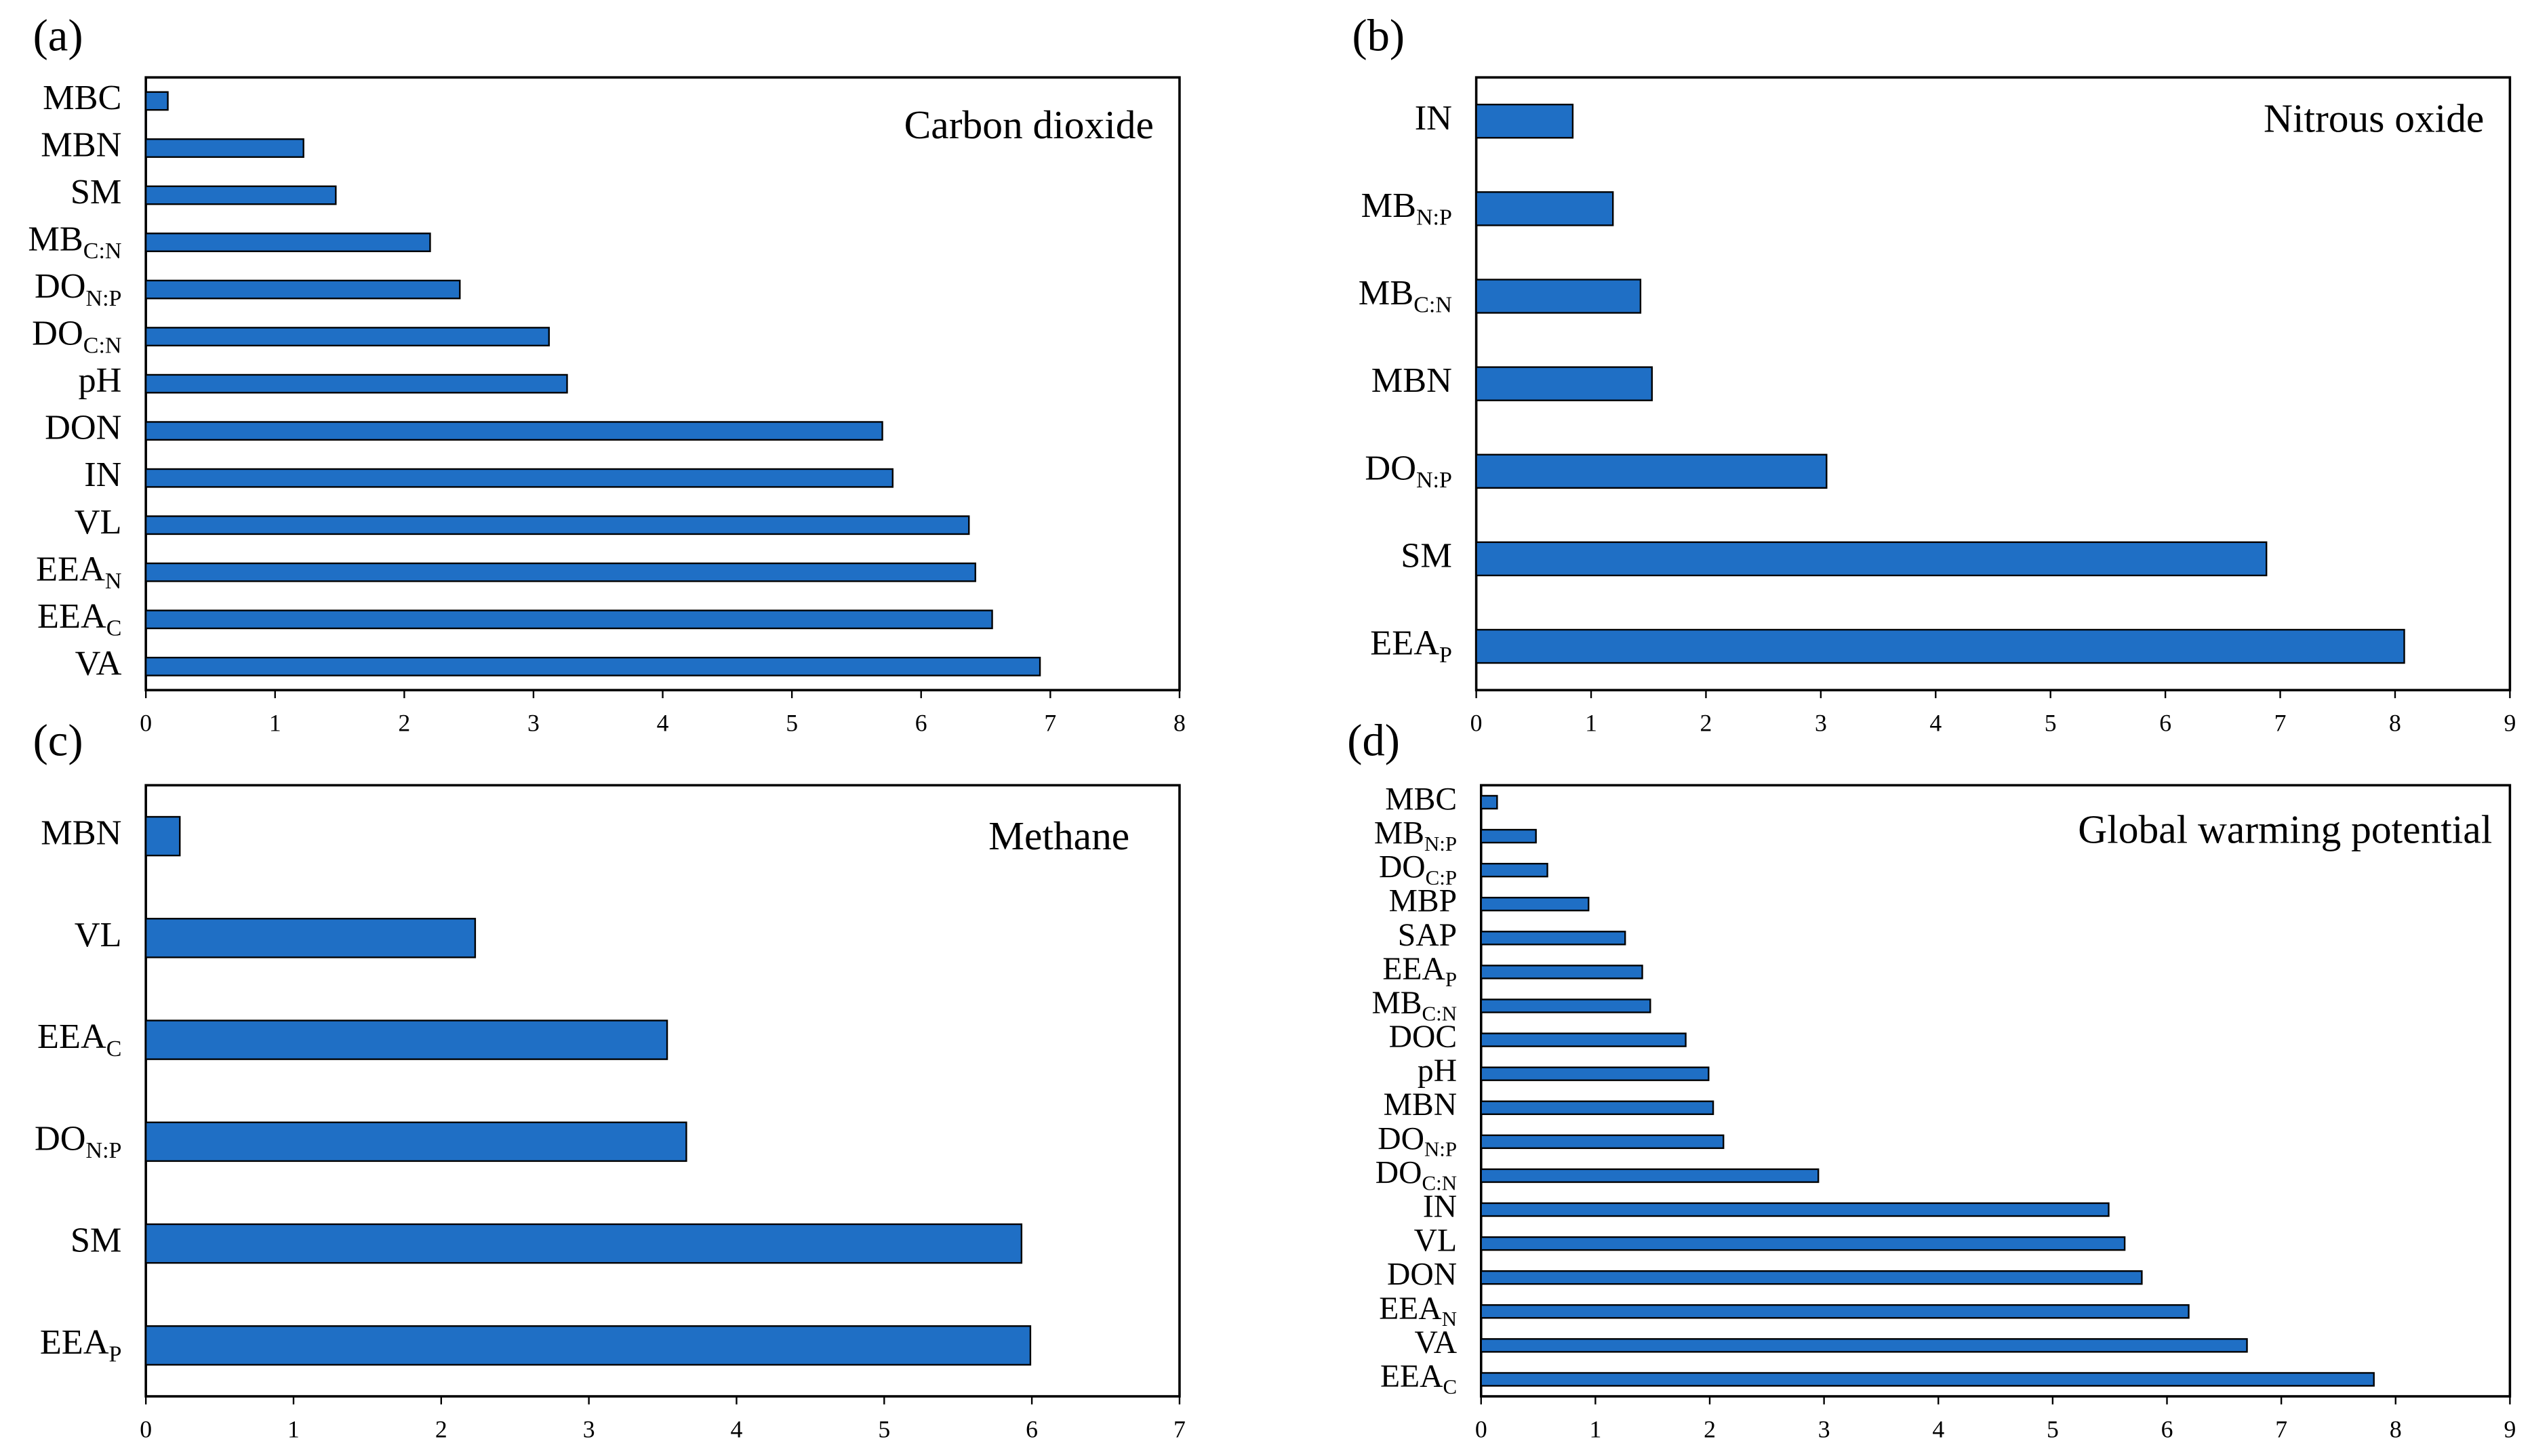 Image resolution: width=2530 pixels, height=1456 pixels. What do you see at coordinates (1406, 208) in the screenshot?
I see `y-tick-label: MBN:P` at bounding box center [1406, 208].